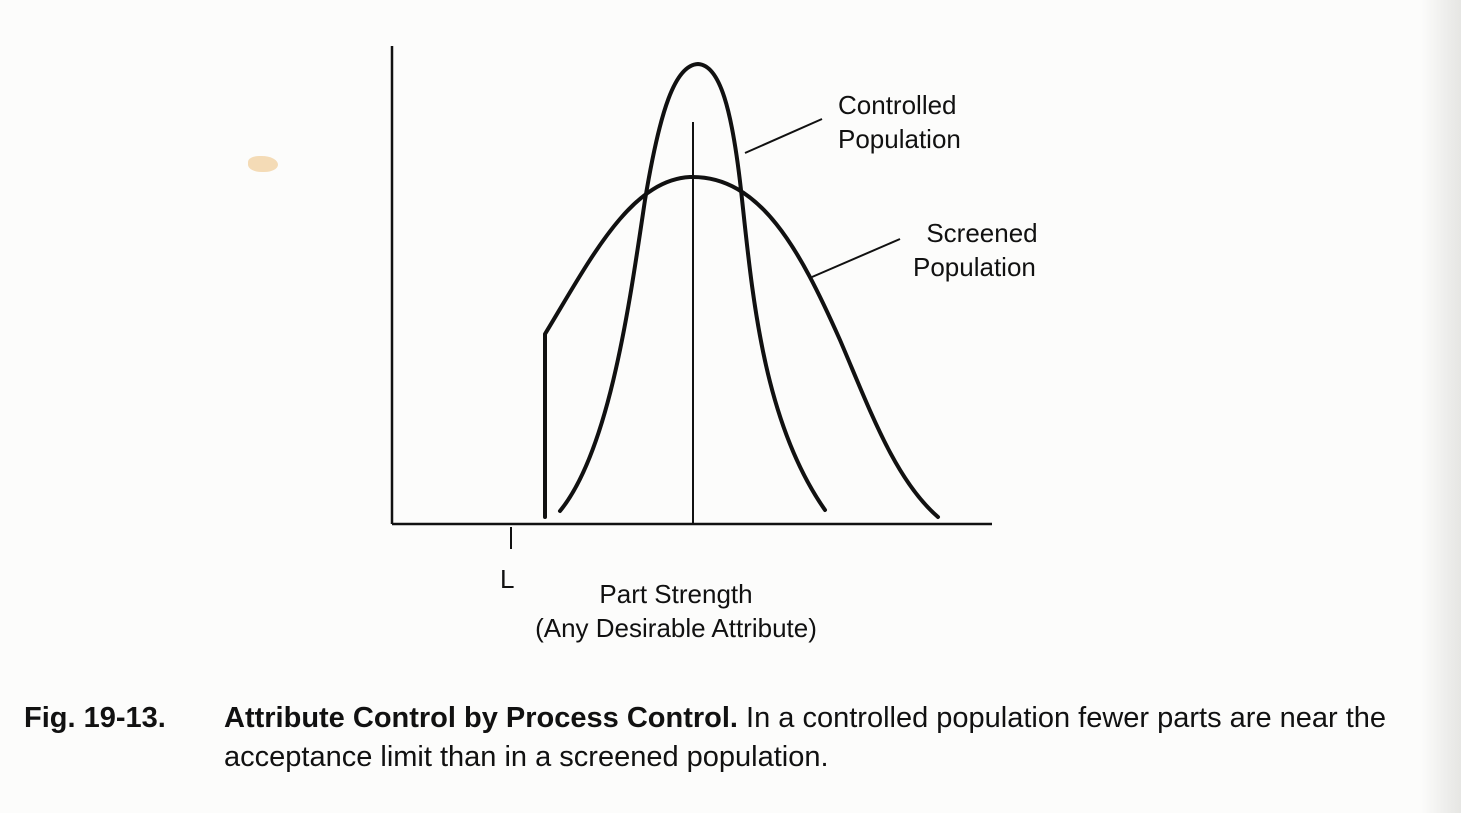 This screenshot has width=1461, height=813. Describe the element at coordinates (676, 628) in the screenshot. I see `x-axis-label-line2: (Any Desirable Attribute)` at that location.